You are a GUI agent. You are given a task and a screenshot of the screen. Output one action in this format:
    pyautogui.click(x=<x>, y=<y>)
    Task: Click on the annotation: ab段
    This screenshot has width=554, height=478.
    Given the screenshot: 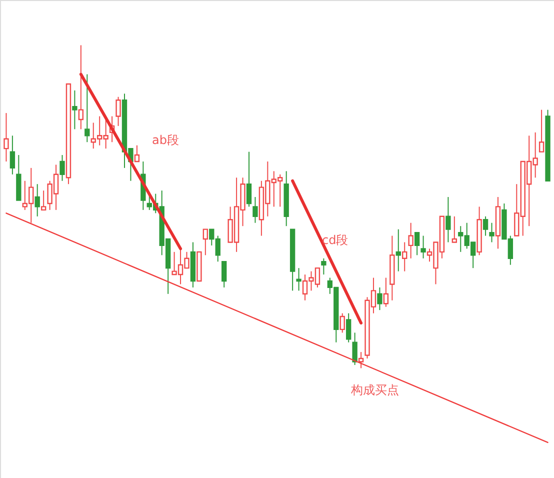 What is the action you would take?
    pyautogui.click(x=165, y=140)
    